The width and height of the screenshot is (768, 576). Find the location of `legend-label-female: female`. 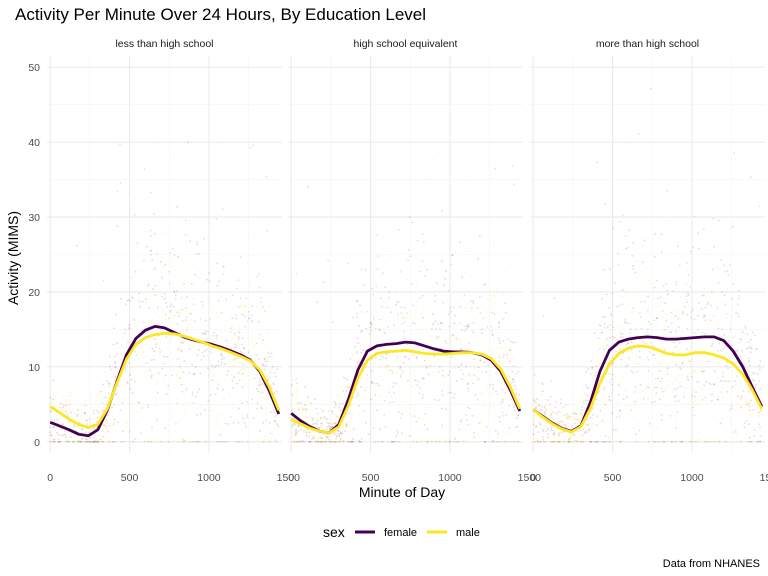

legend-label-female: female is located at coordinates (400, 533).